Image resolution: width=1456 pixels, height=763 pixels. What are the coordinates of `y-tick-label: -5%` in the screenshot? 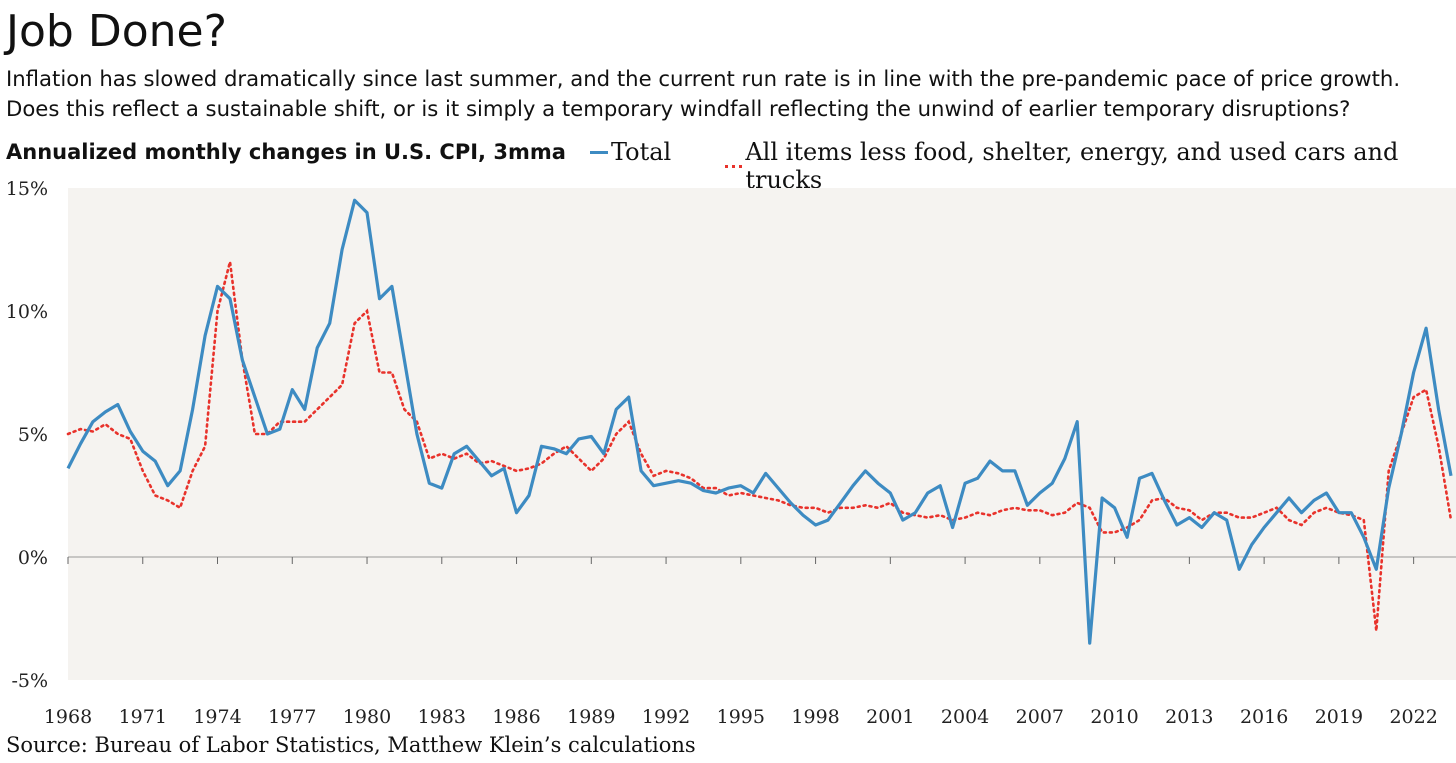 It's located at (29, 681).